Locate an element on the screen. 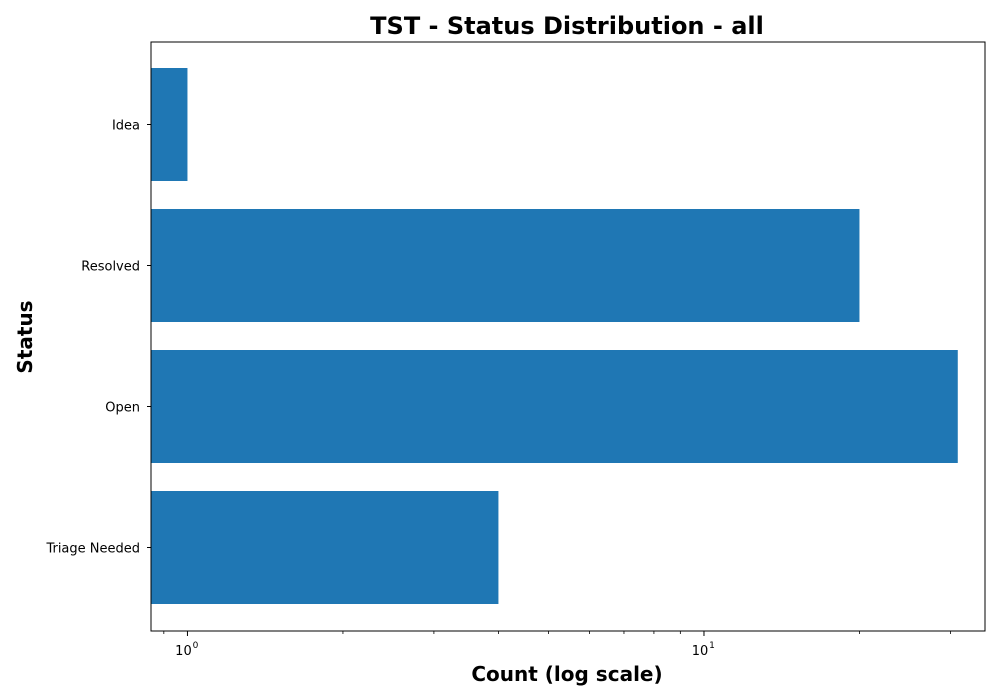  y-axis: Idea Resolved Open Triage Needed is located at coordinates (98, 338).